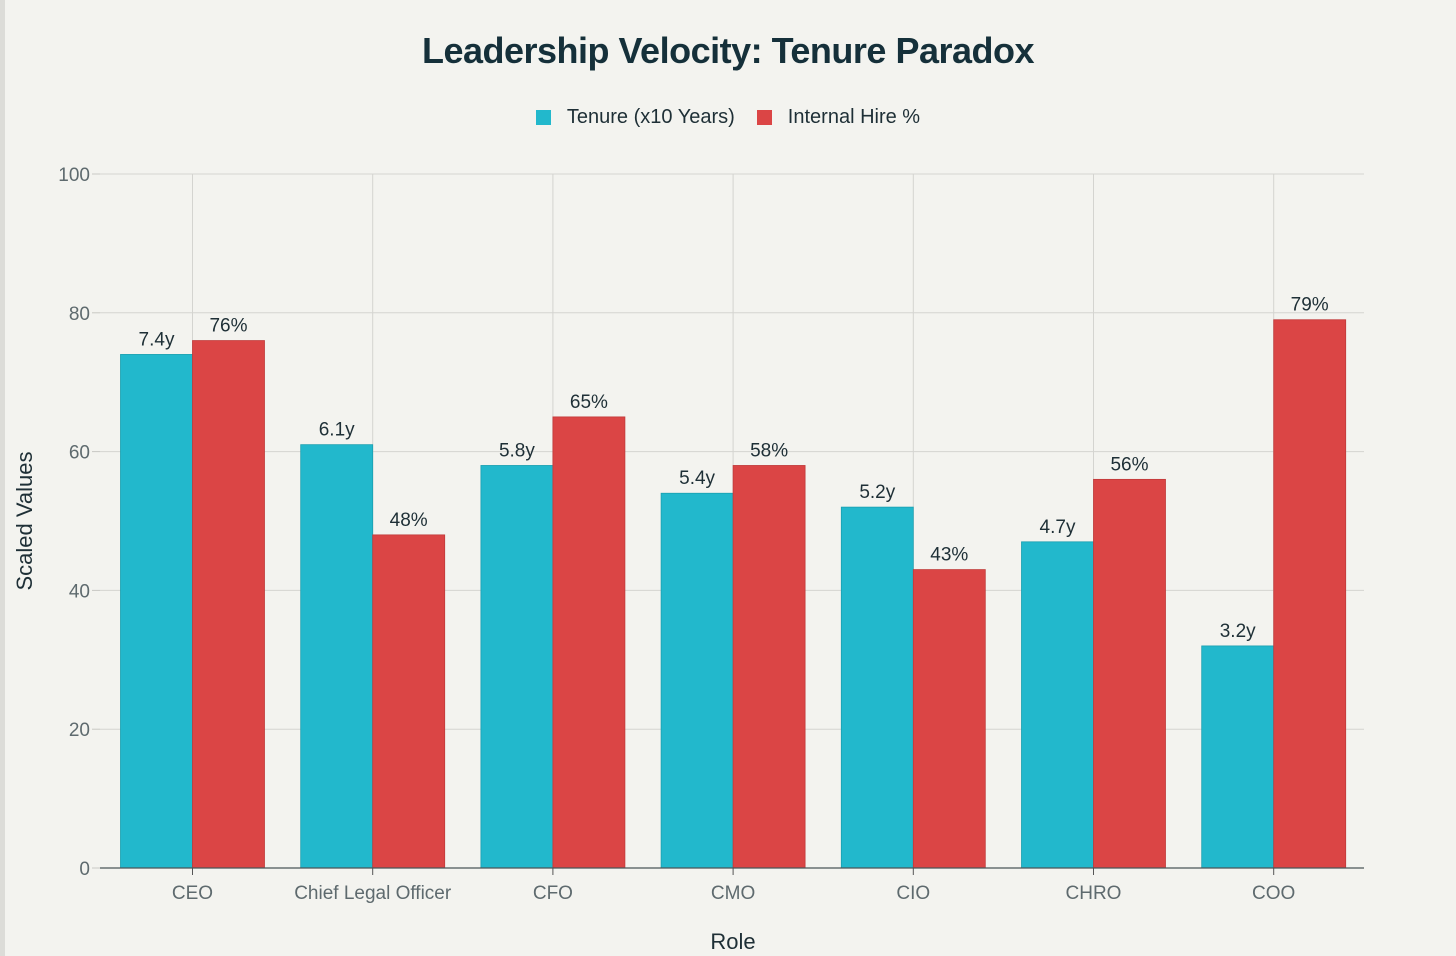 The image size is (1456, 956). I want to click on window-edge, so click(2, 478).